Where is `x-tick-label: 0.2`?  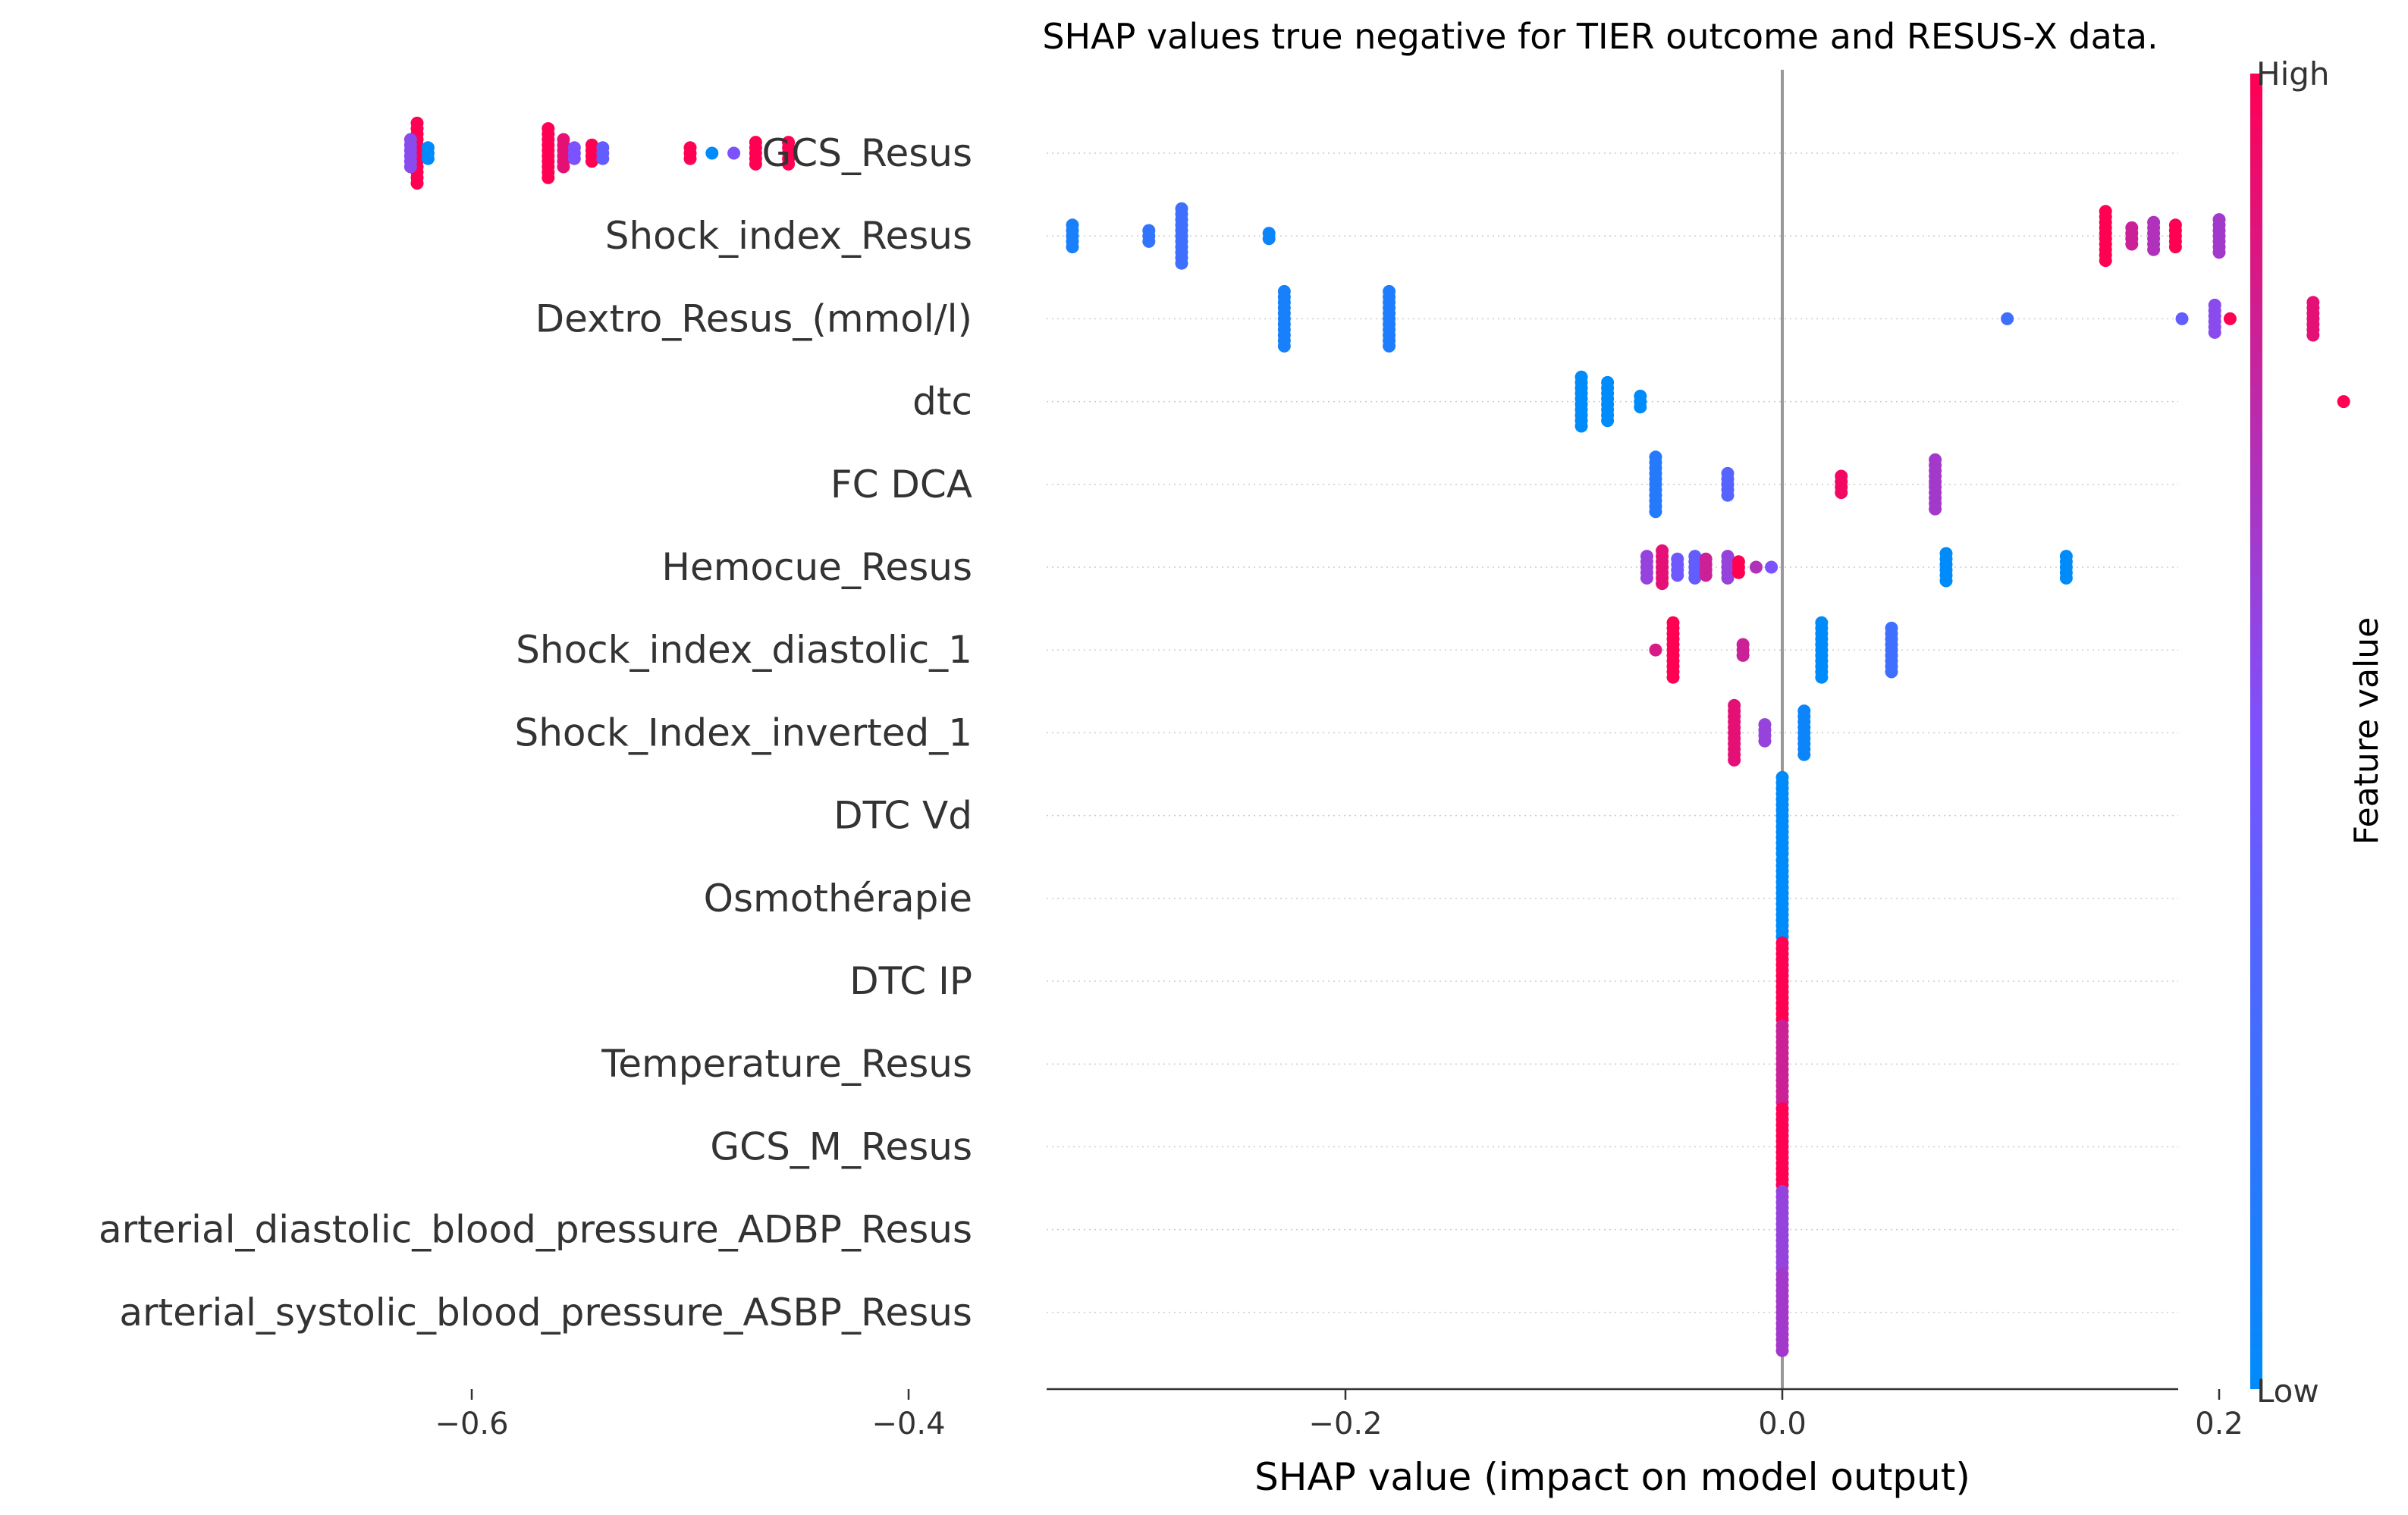 x-tick-label: 0.2 is located at coordinates (2219, 1424).